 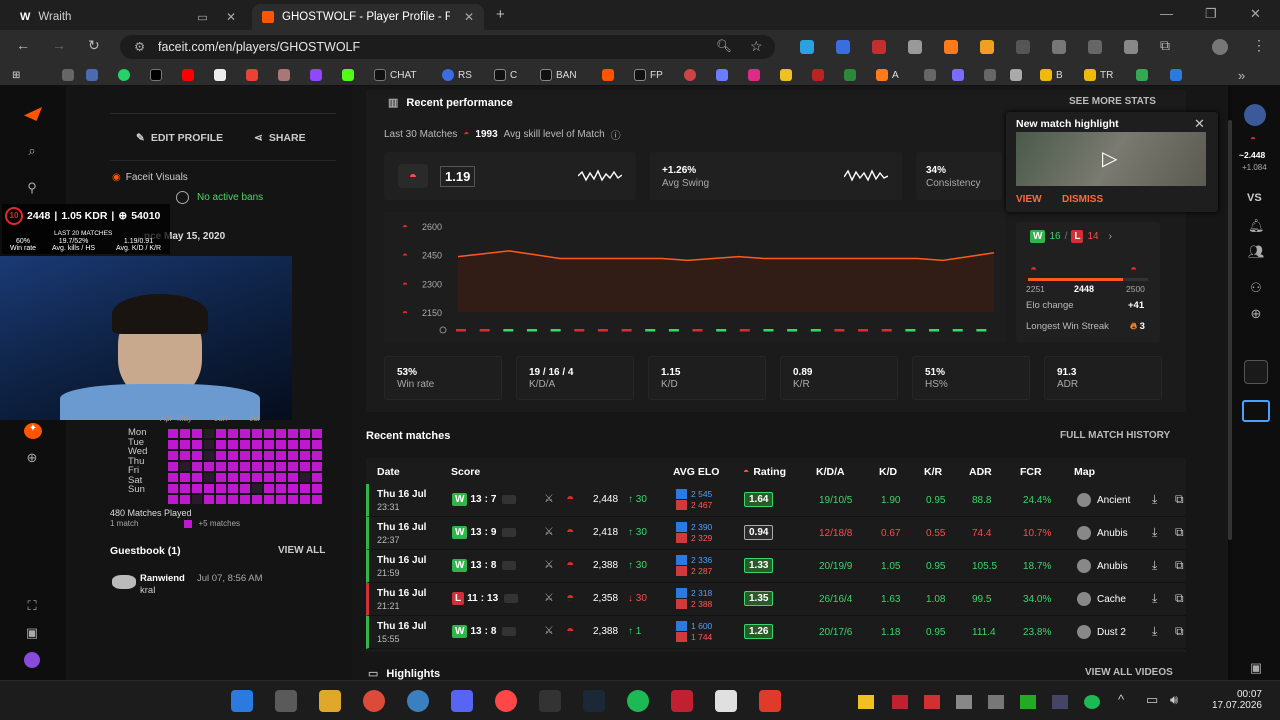 I want to click on edit-profile-button: ✎ EDIT PROFILE, so click(x=179, y=138).